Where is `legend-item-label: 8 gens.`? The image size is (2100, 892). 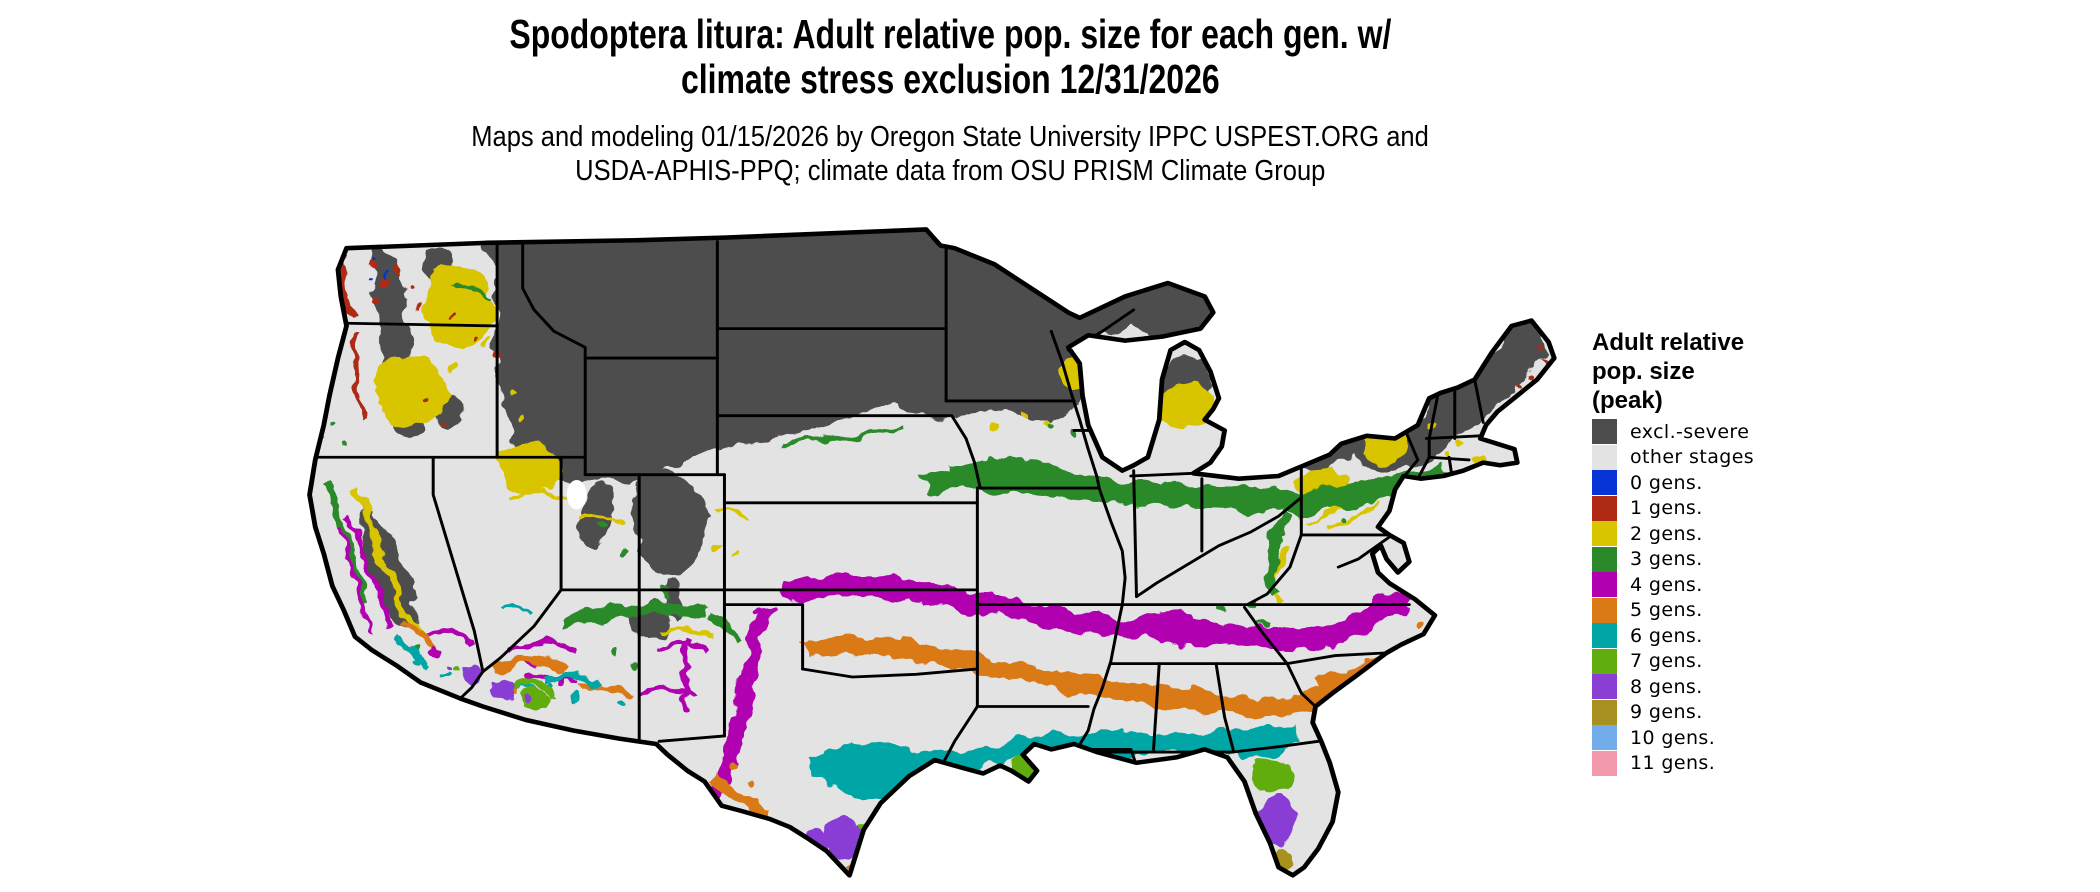 legend-item-label: 8 gens. is located at coordinates (1666, 686).